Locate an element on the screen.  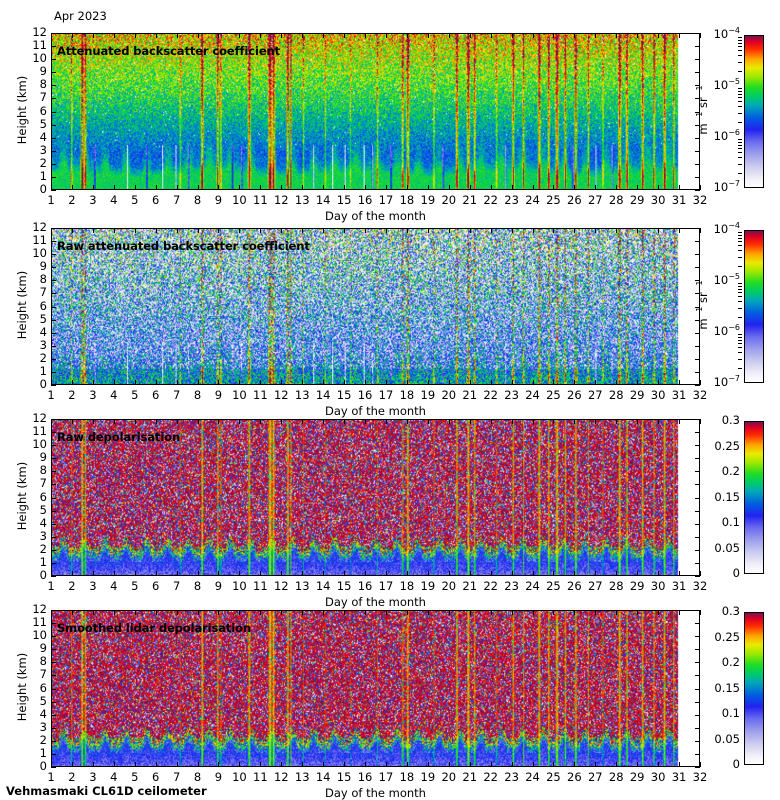
y-tick-label: 2 is located at coordinates (43, 162).